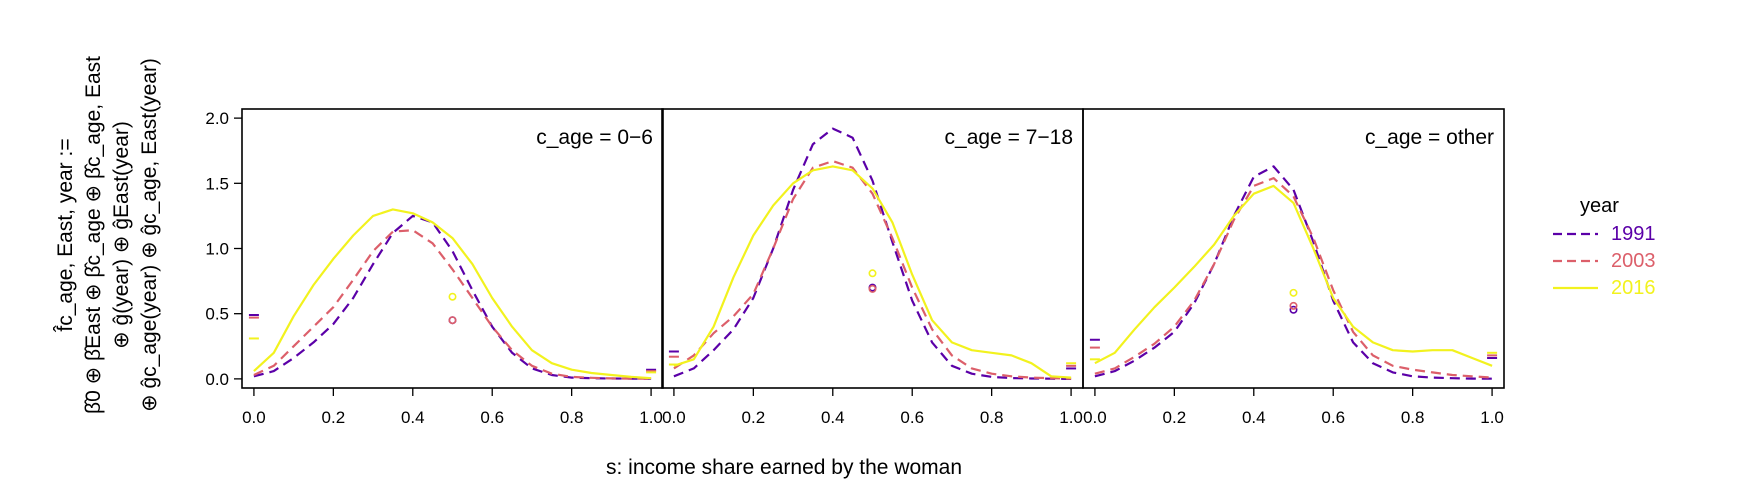  What do you see at coordinates (121, 235) in the screenshot?
I see `y-axis-title-line-3: ⊕ ĝ(year) ⊕ ĝEast(year)` at bounding box center [121, 235].